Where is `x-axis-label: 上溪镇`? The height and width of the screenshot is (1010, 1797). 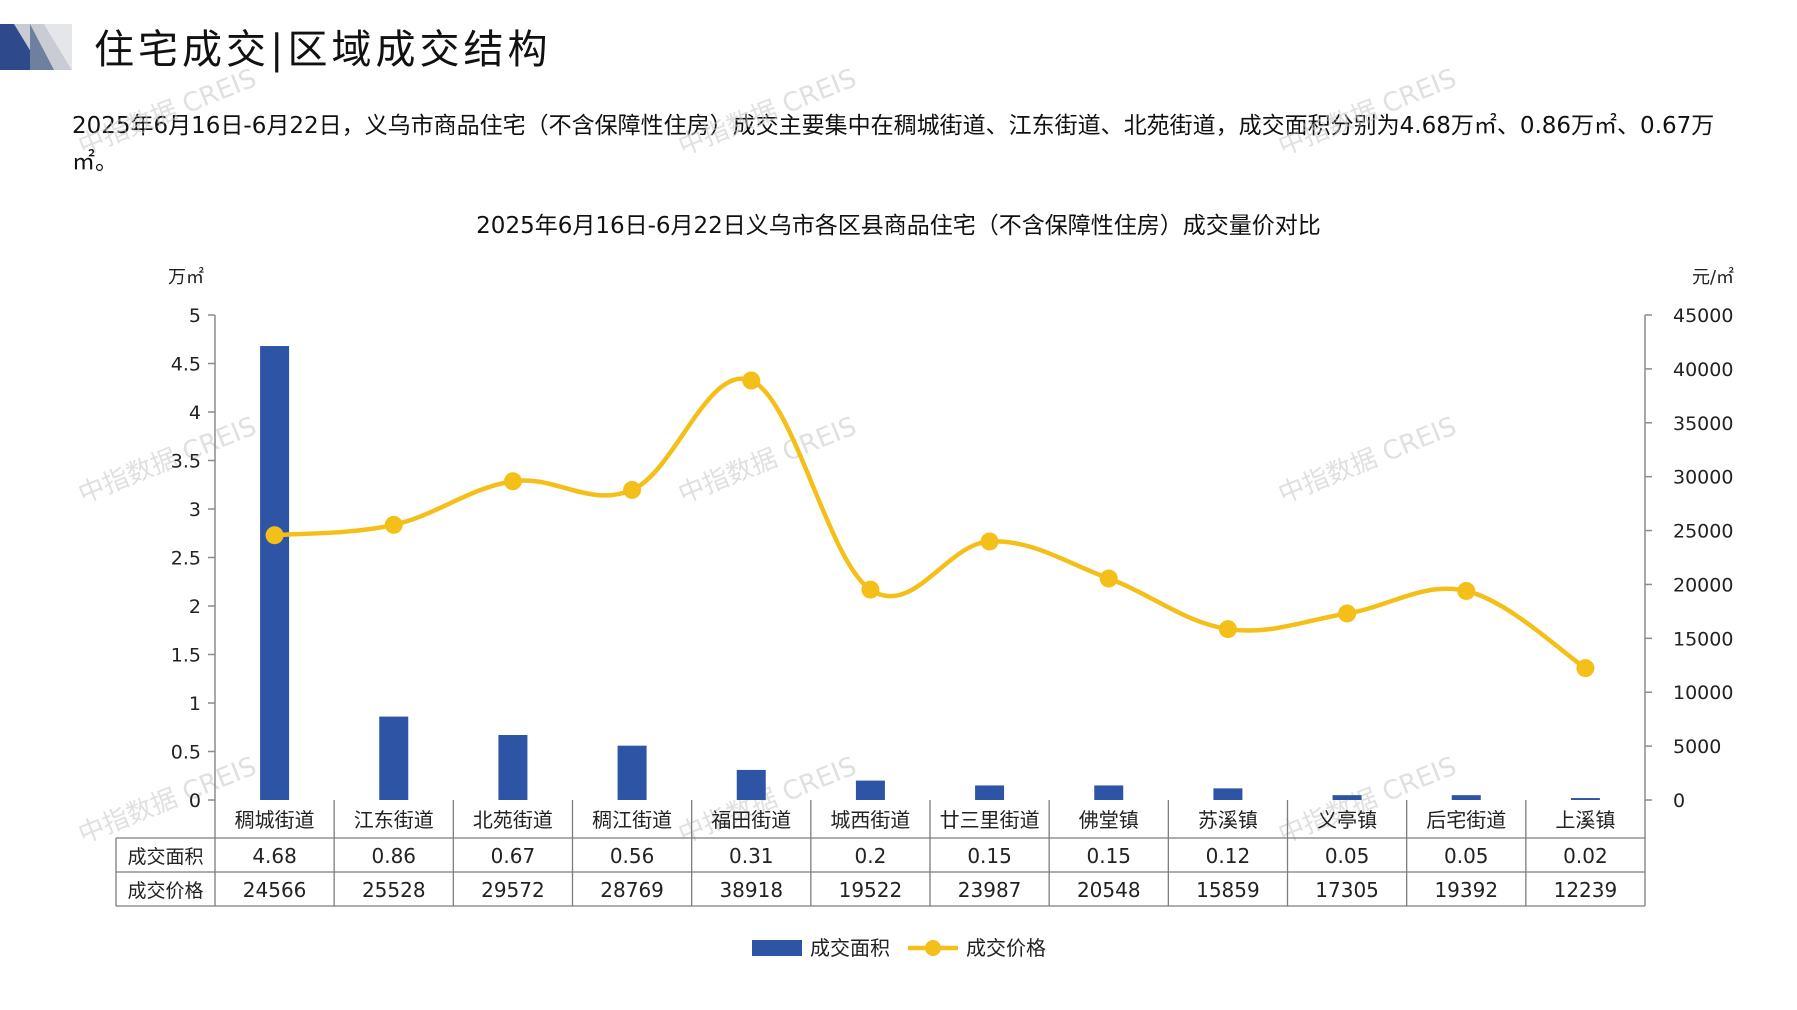
x-axis-label: 上溪镇 is located at coordinates (1585, 820).